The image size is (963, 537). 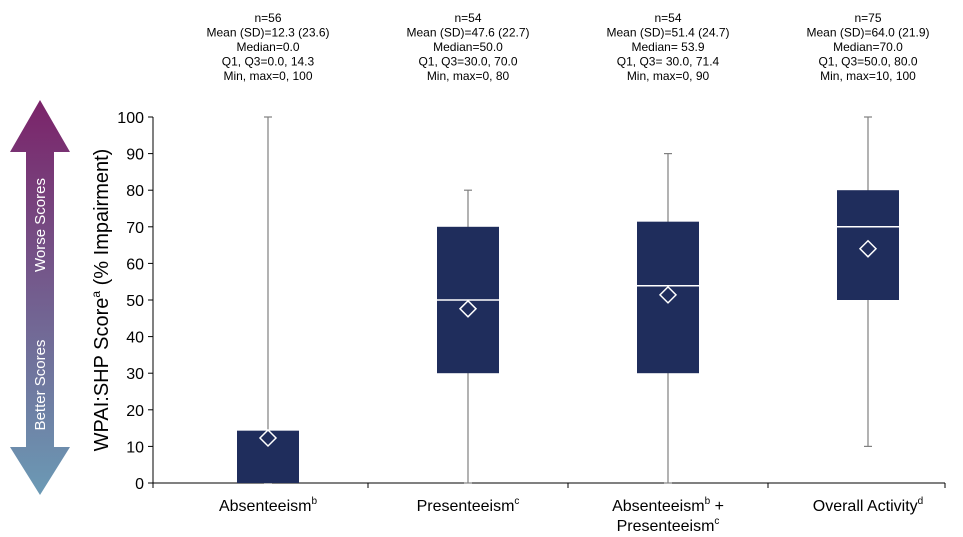 I want to click on category-label: Overall Activityd, so click(x=868, y=505).